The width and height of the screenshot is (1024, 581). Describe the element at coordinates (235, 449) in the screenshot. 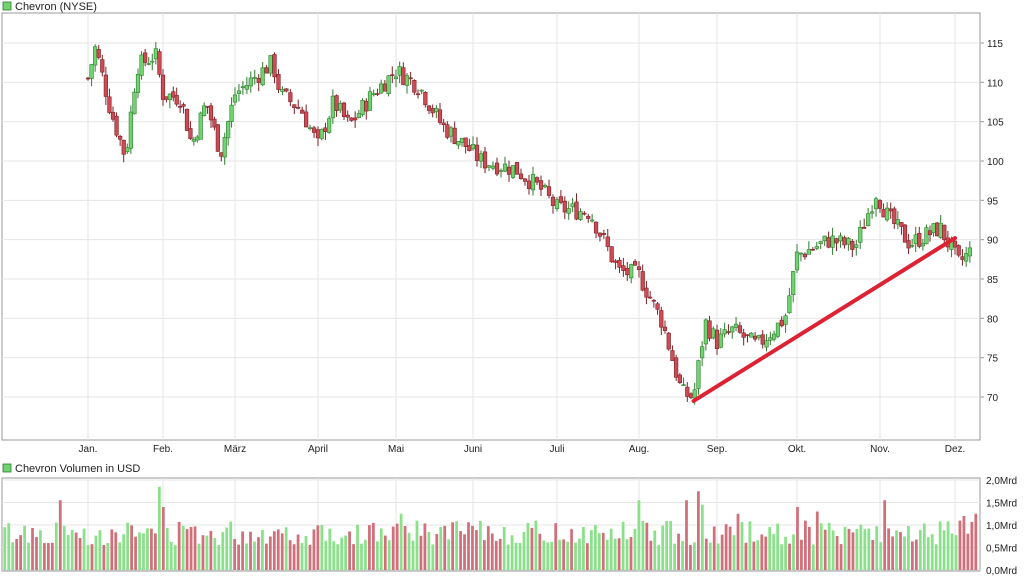

I see `price-xtick-label: März` at that location.